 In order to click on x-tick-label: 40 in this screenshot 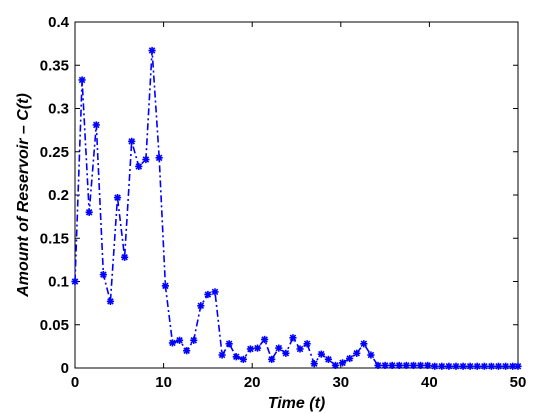, I will do `click(429, 382)`.